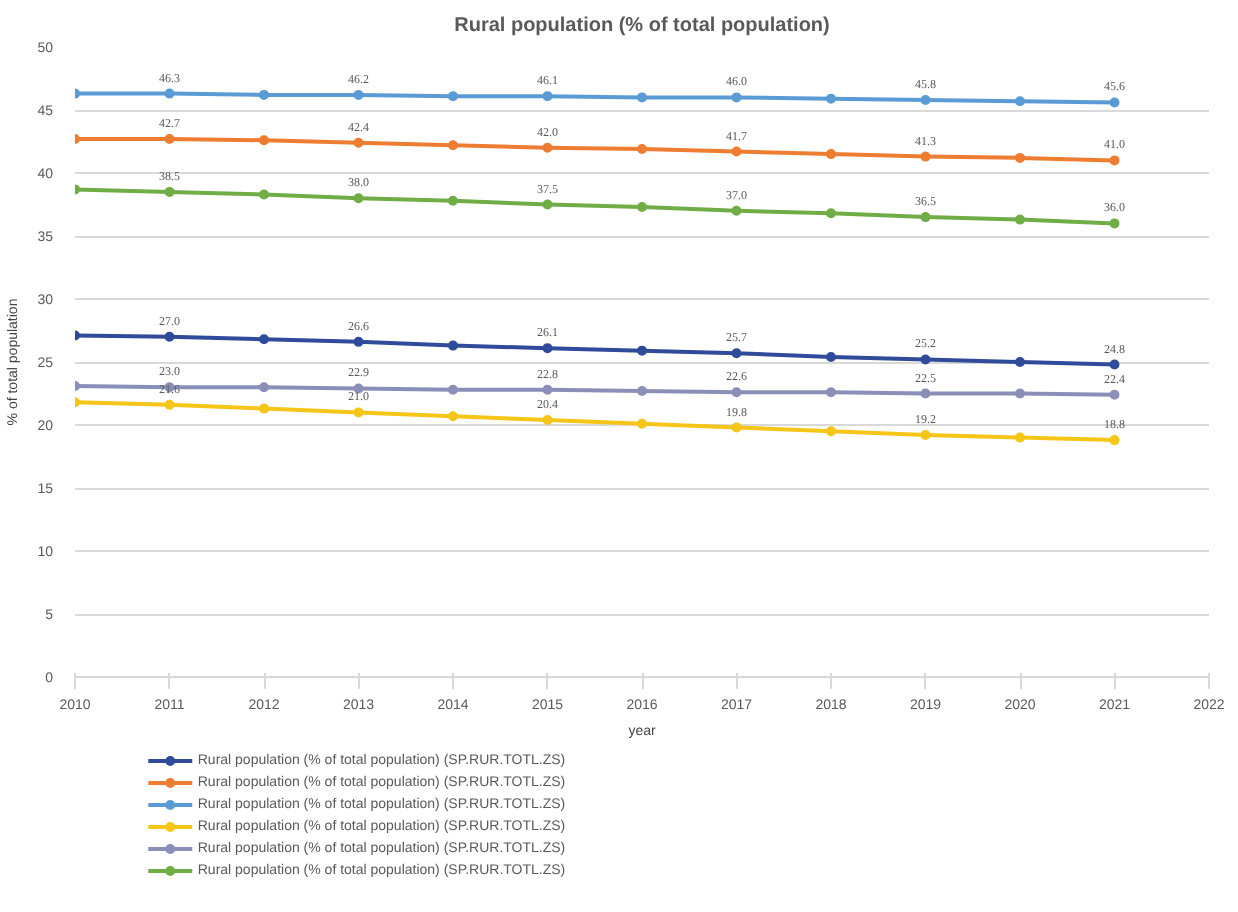 The height and width of the screenshot is (912, 1238). What do you see at coordinates (642, 26) in the screenshot?
I see `chart-title: Rural population (% of total population)` at bounding box center [642, 26].